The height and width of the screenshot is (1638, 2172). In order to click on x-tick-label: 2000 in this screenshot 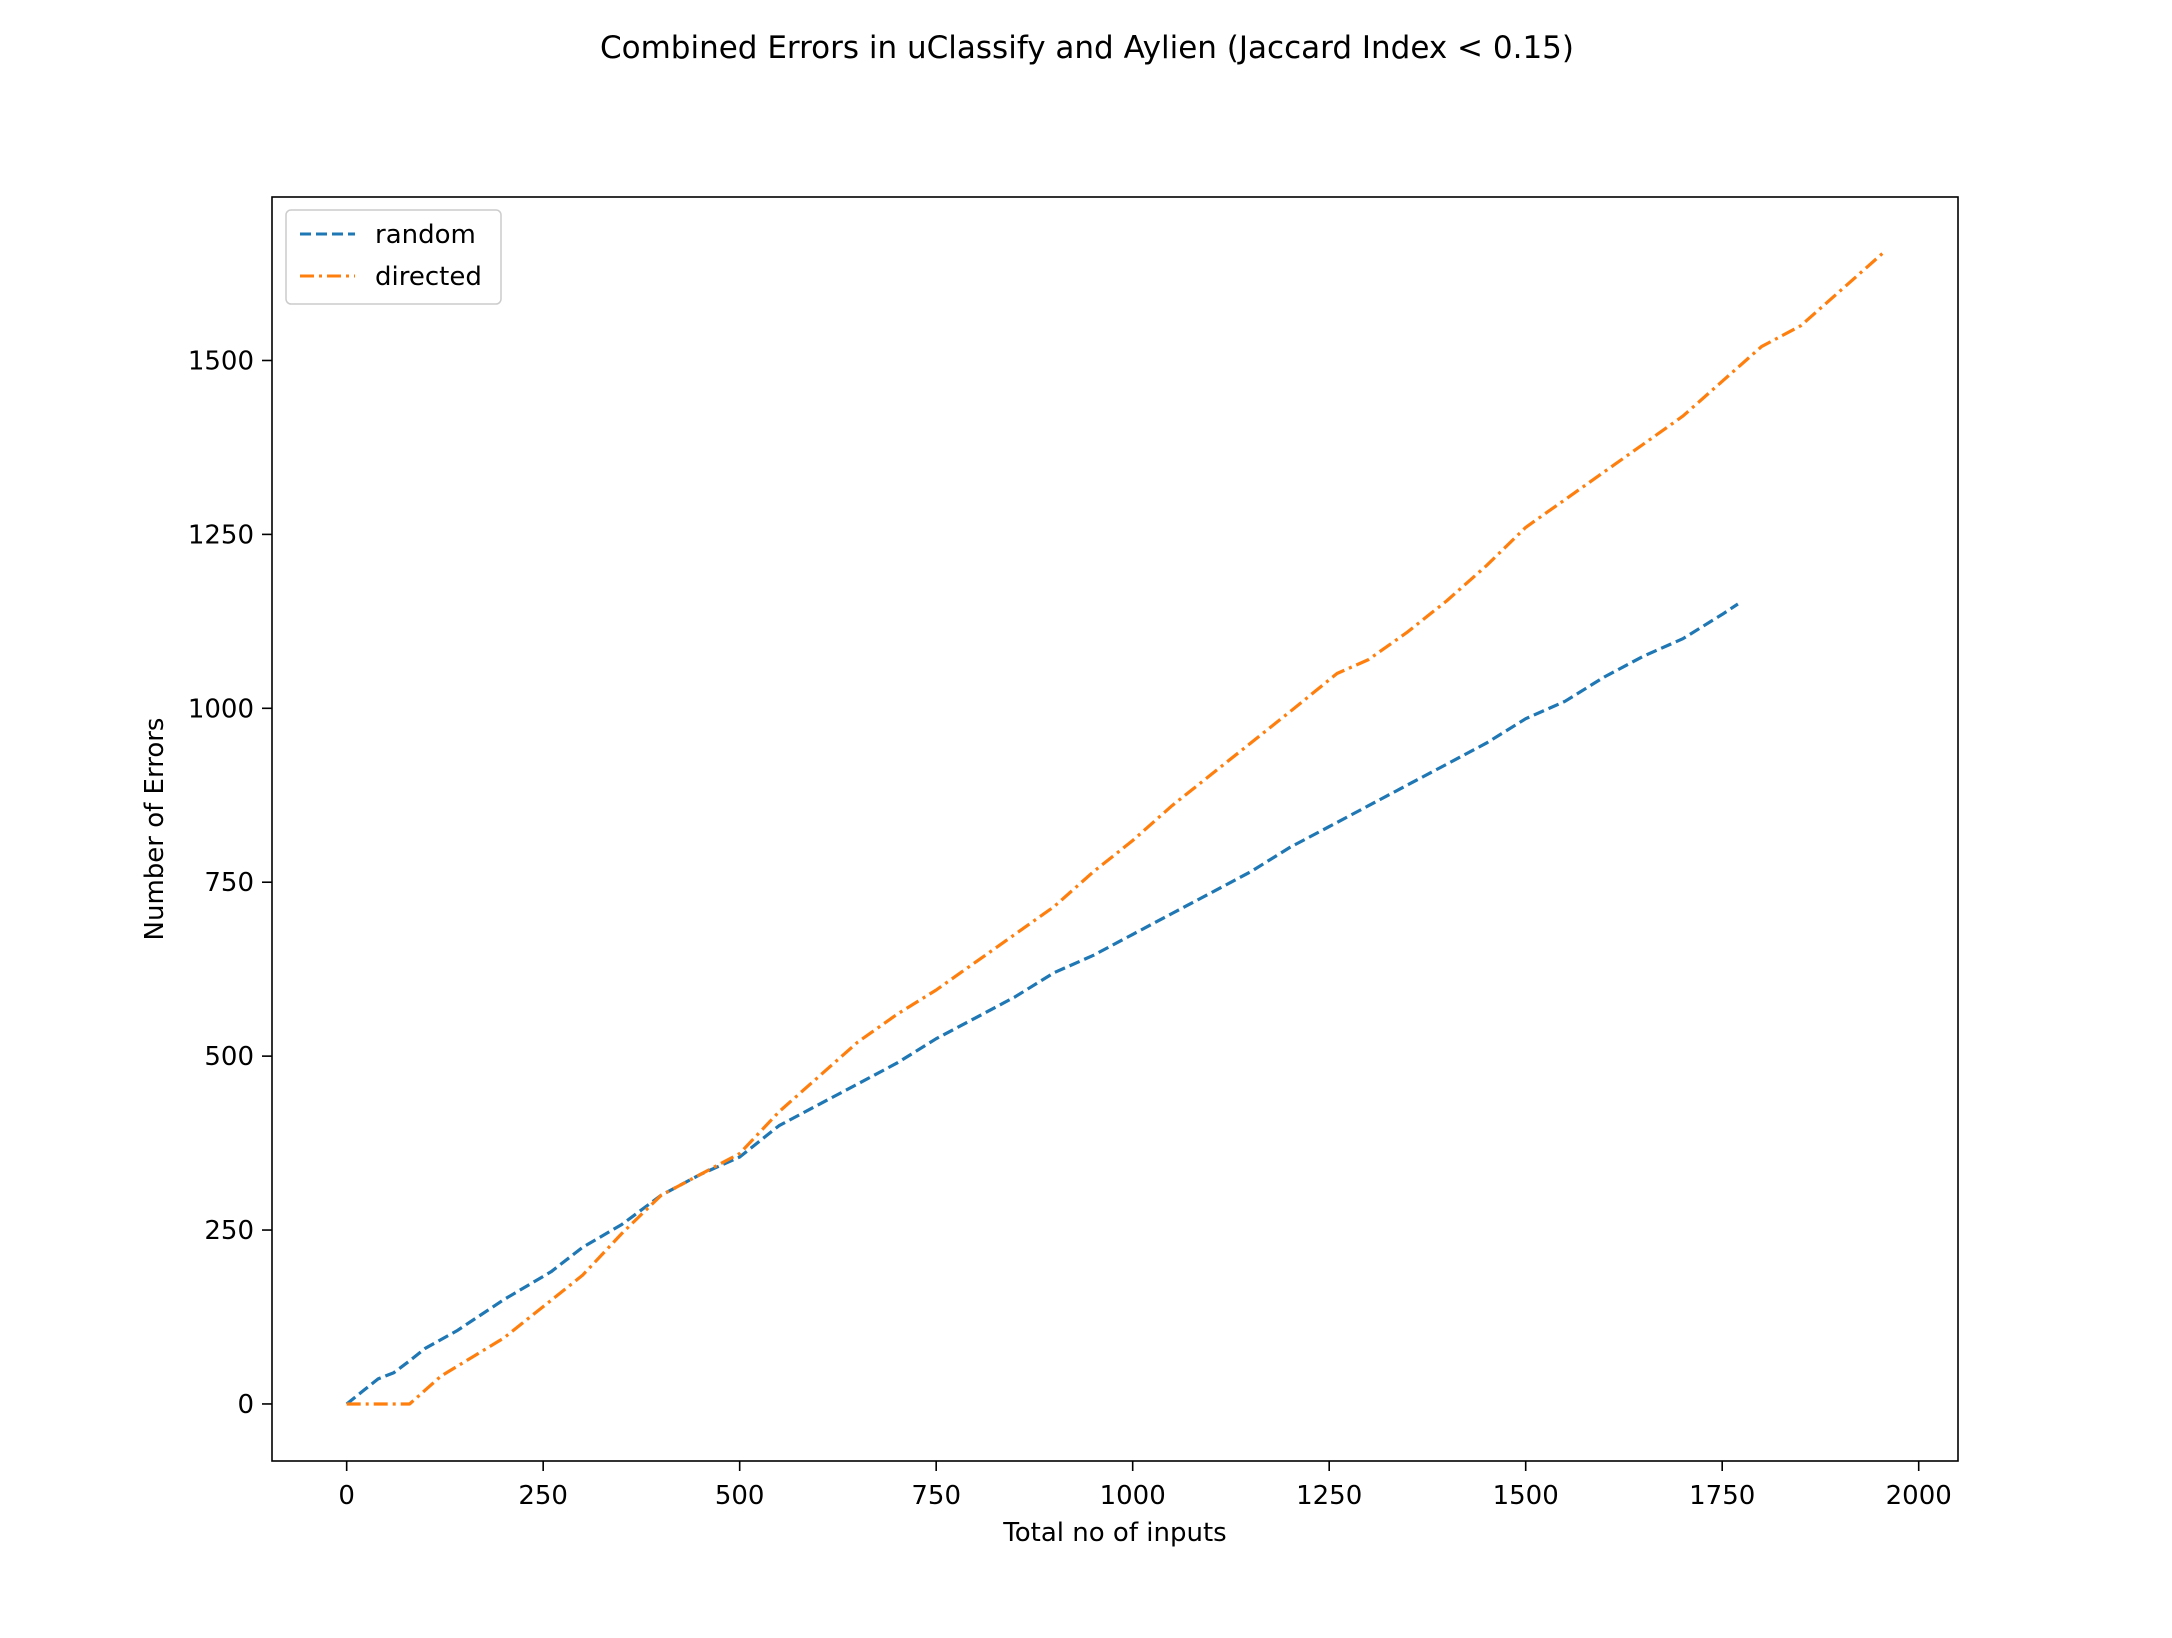, I will do `click(1919, 1496)`.